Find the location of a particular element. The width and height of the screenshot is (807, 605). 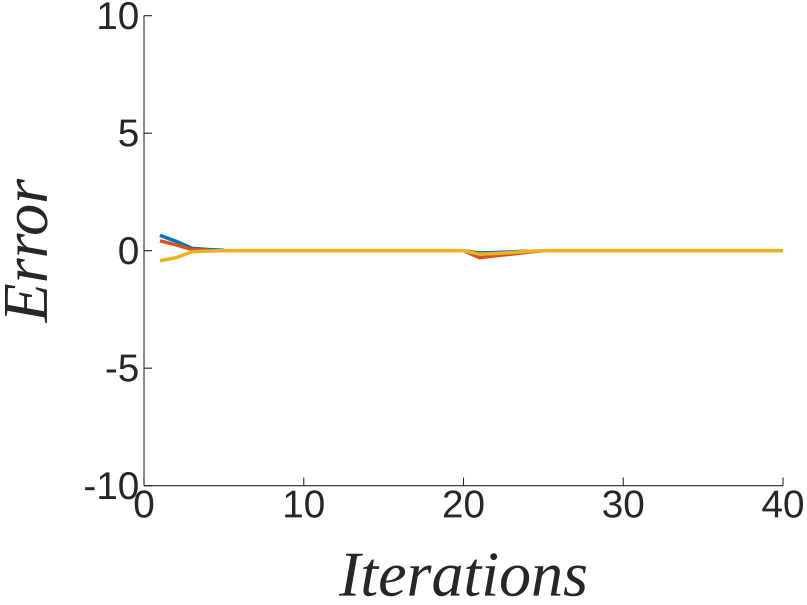

x-tick-label: 40 is located at coordinates (782, 504).